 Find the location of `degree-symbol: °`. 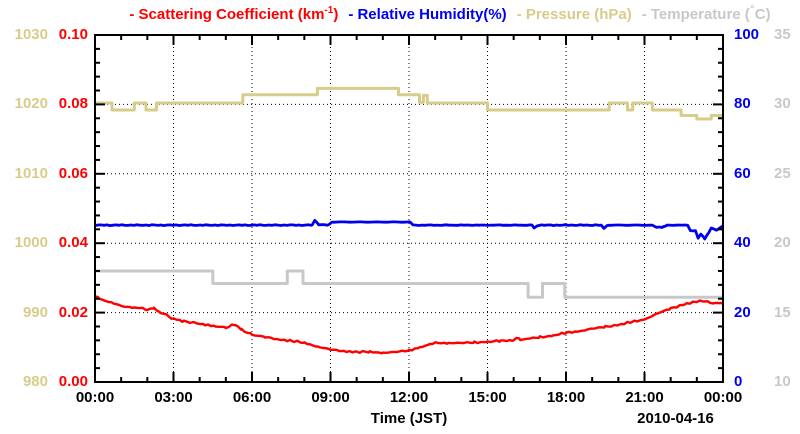

degree-symbol: ° is located at coordinates (752, 9).